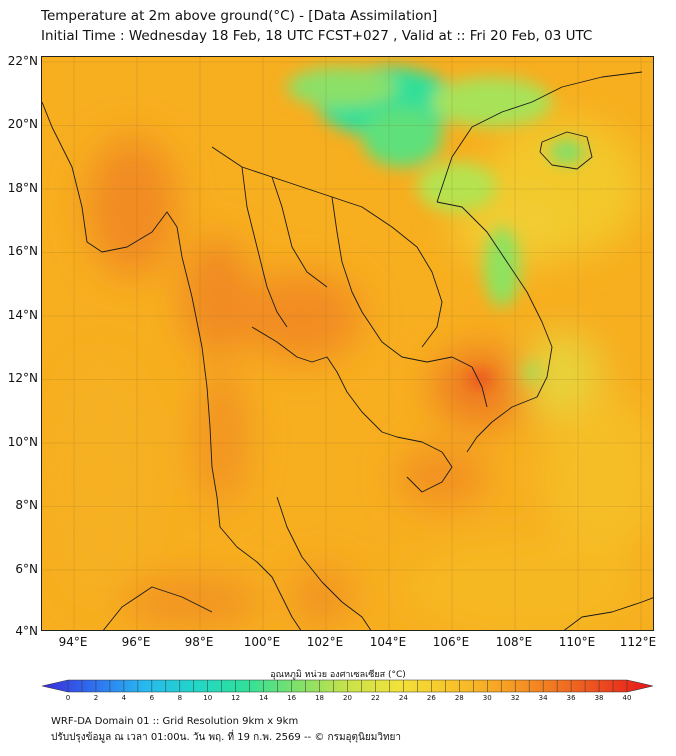 The width and height of the screenshot is (676, 756). Describe the element at coordinates (577, 642) in the screenshot. I see `lon-tick-110: 110°E` at that location.